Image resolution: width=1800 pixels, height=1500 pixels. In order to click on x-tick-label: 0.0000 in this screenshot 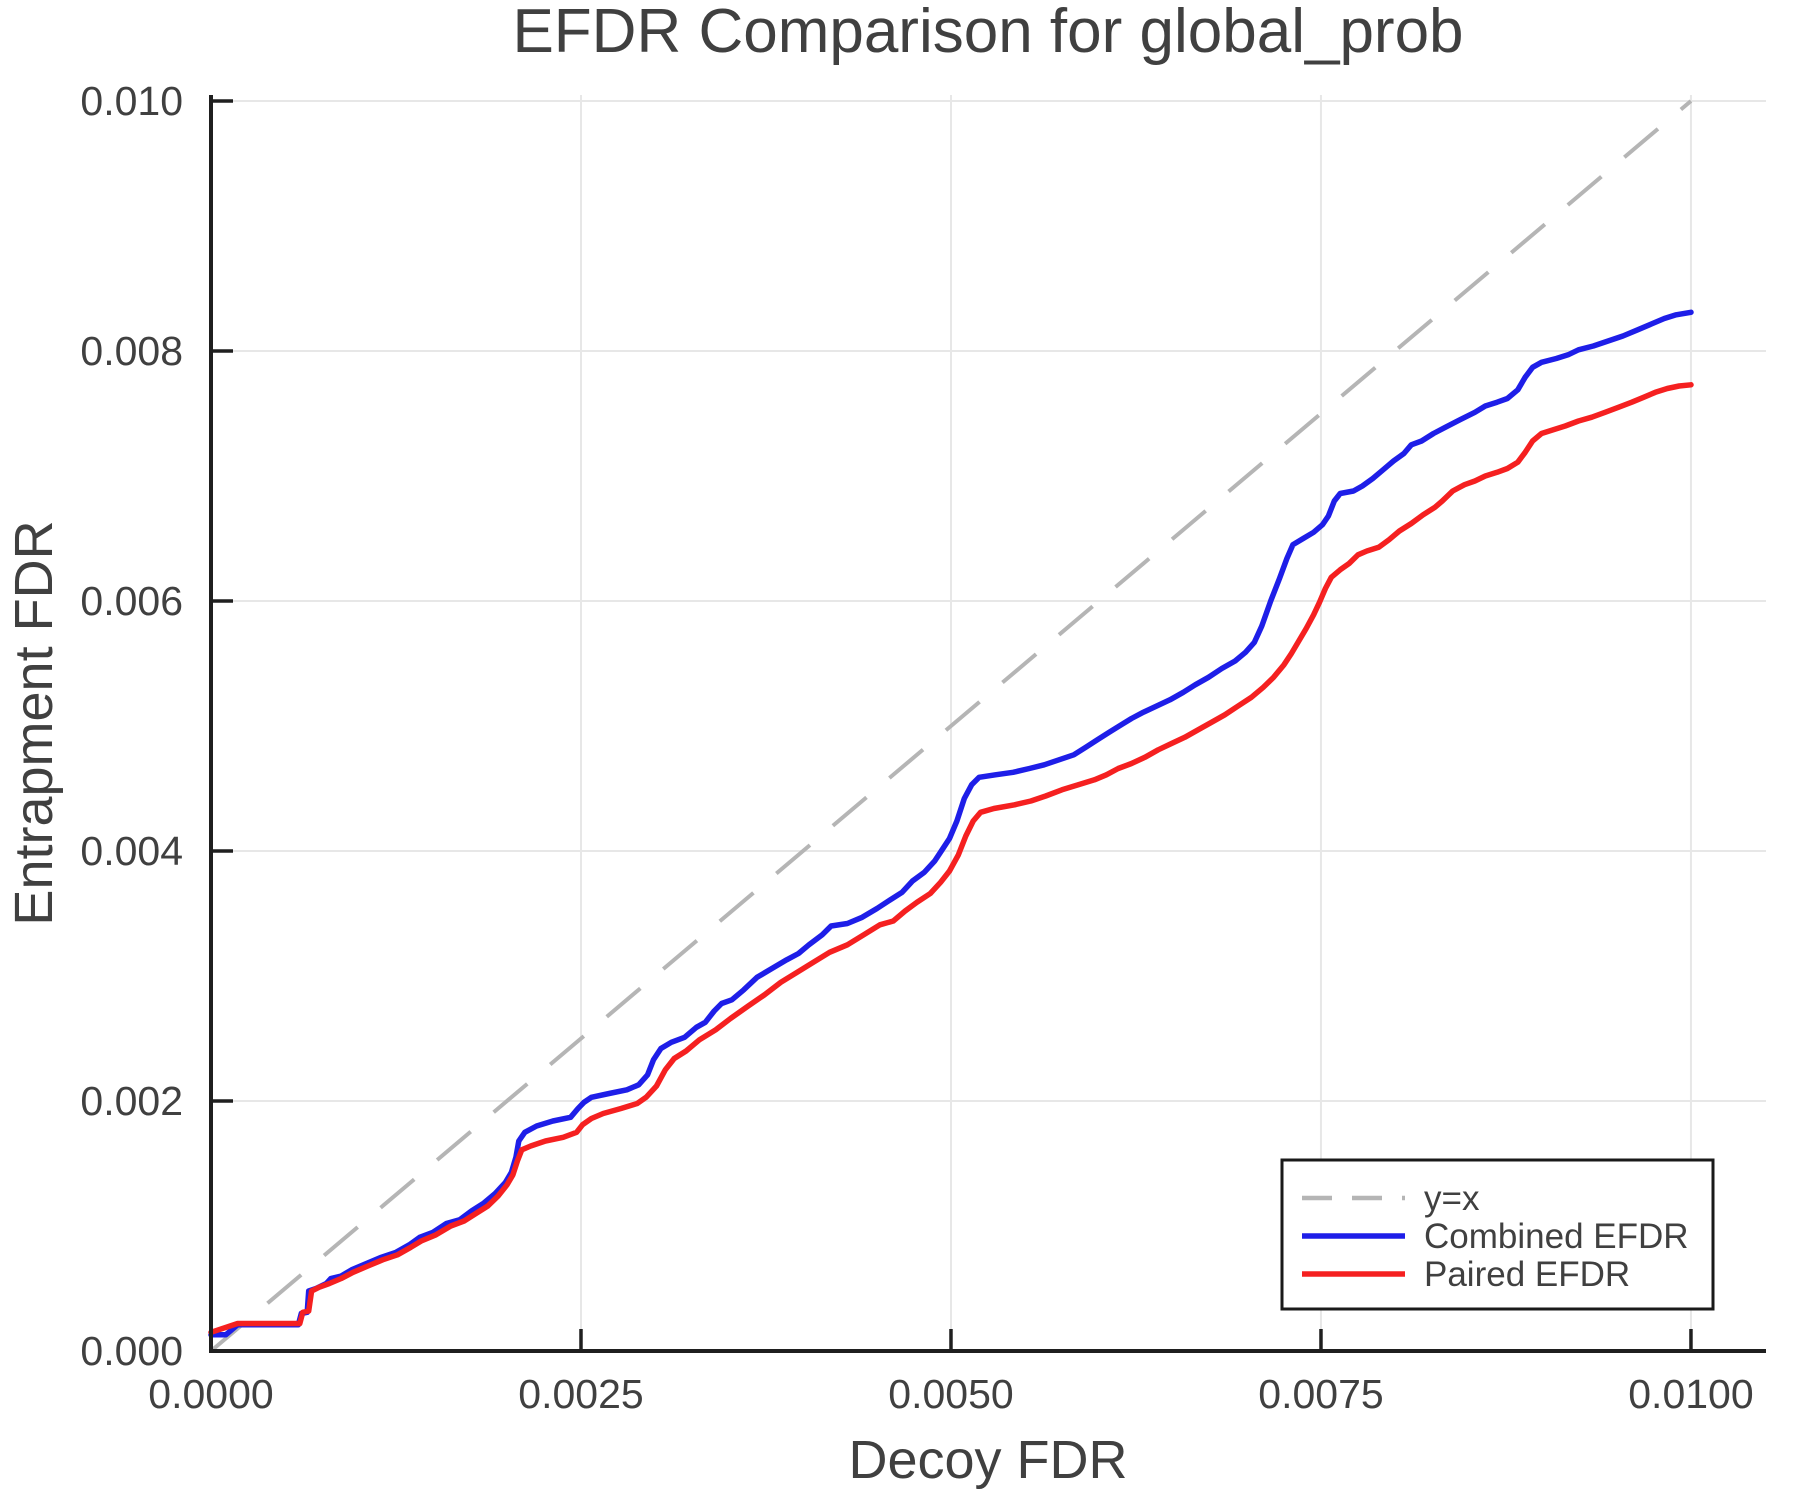, I will do `click(210, 1394)`.